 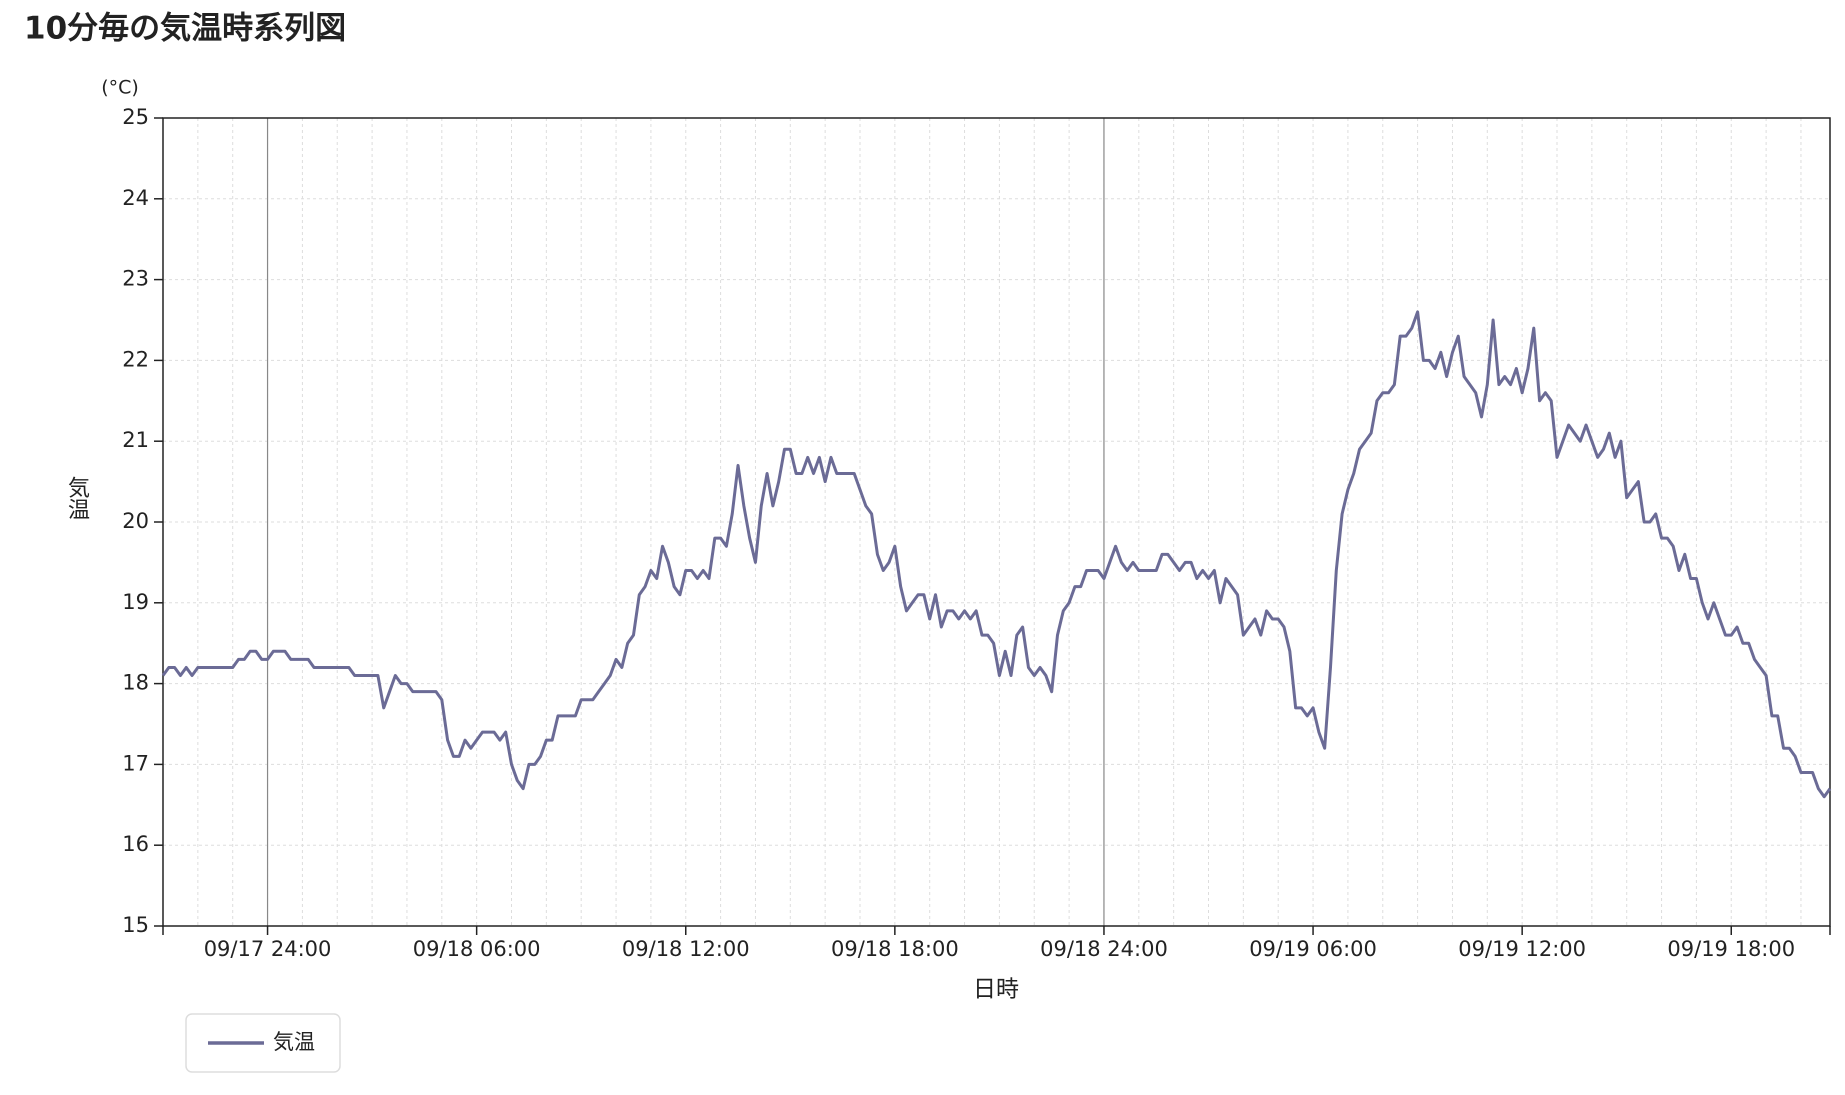 I want to click on x-tick-label: 09/18 24:00, so click(x=1104, y=949).